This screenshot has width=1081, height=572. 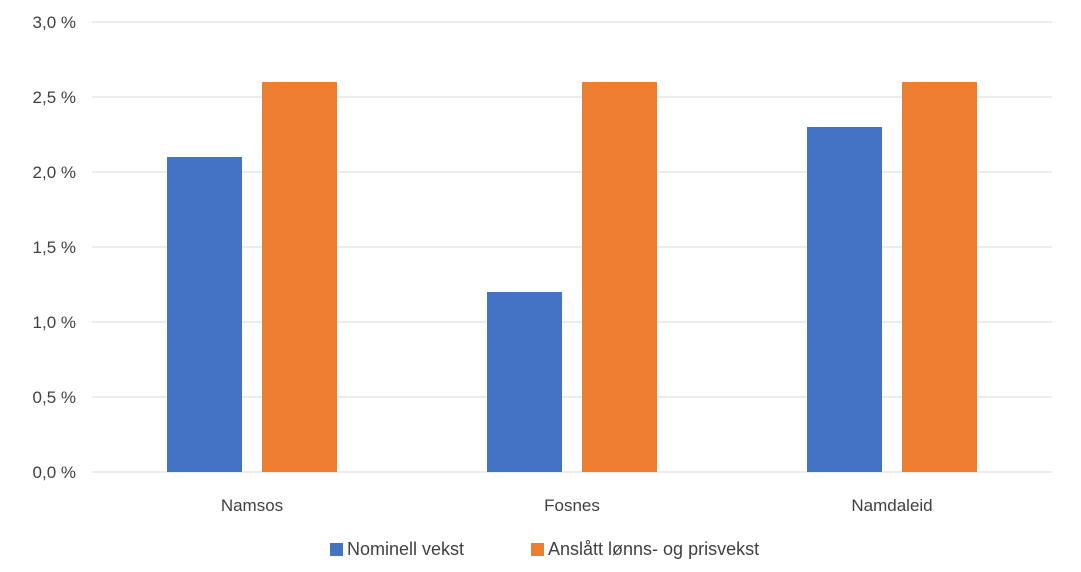 What do you see at coordinates (619, 277) in the screenshot?
I see `bar-anslatt-lonns-og-prisvekst-fosnes` at bounding box center [619, 277].